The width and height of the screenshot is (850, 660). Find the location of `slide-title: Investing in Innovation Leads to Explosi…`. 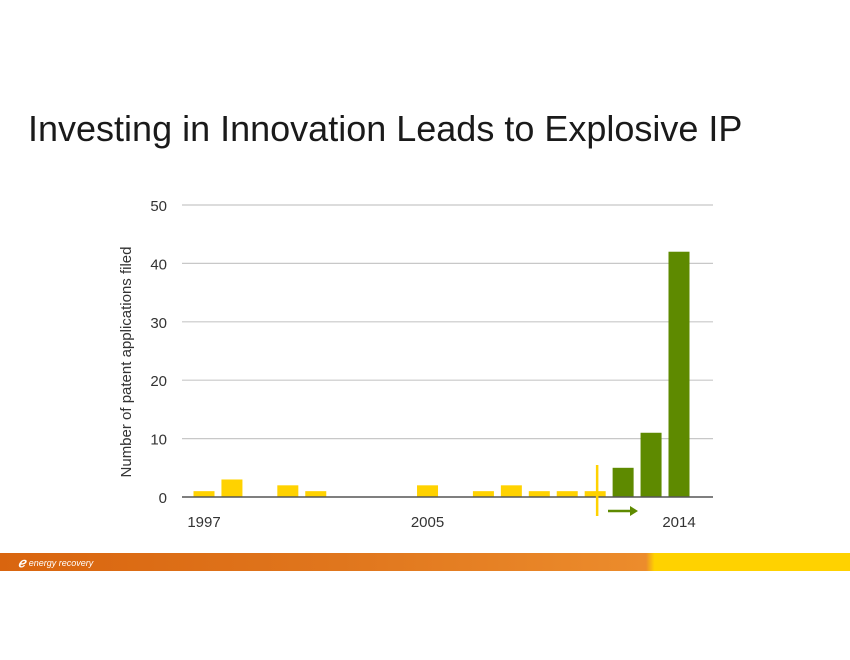

slide-title: Investing in Innovation Leads to Explosi… is located at coordinates (385, 128).